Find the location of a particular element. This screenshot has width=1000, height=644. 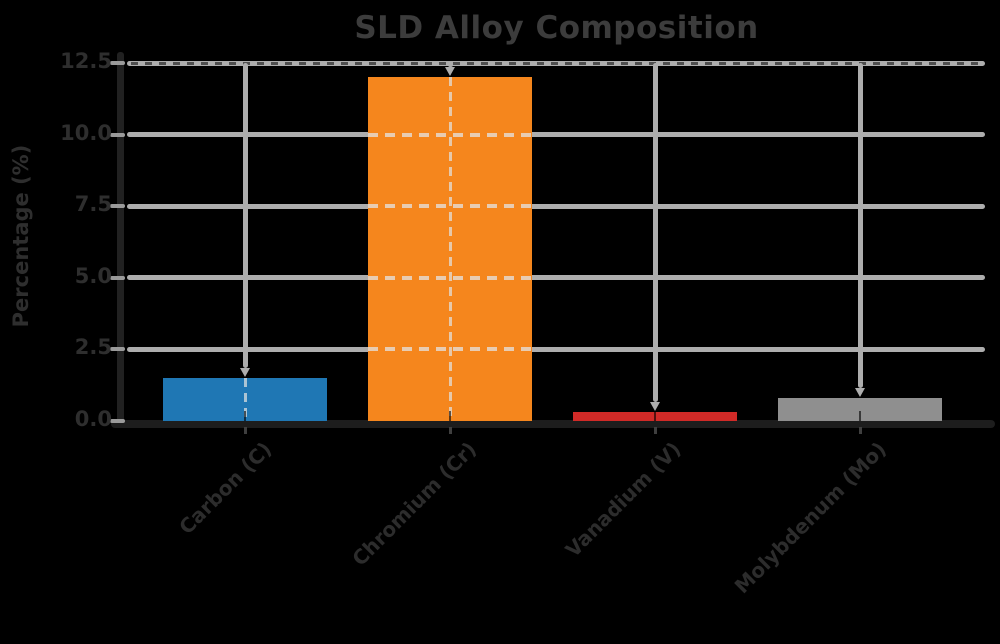

y-tick-mark-5.0 is located at coordinates (117, 277).